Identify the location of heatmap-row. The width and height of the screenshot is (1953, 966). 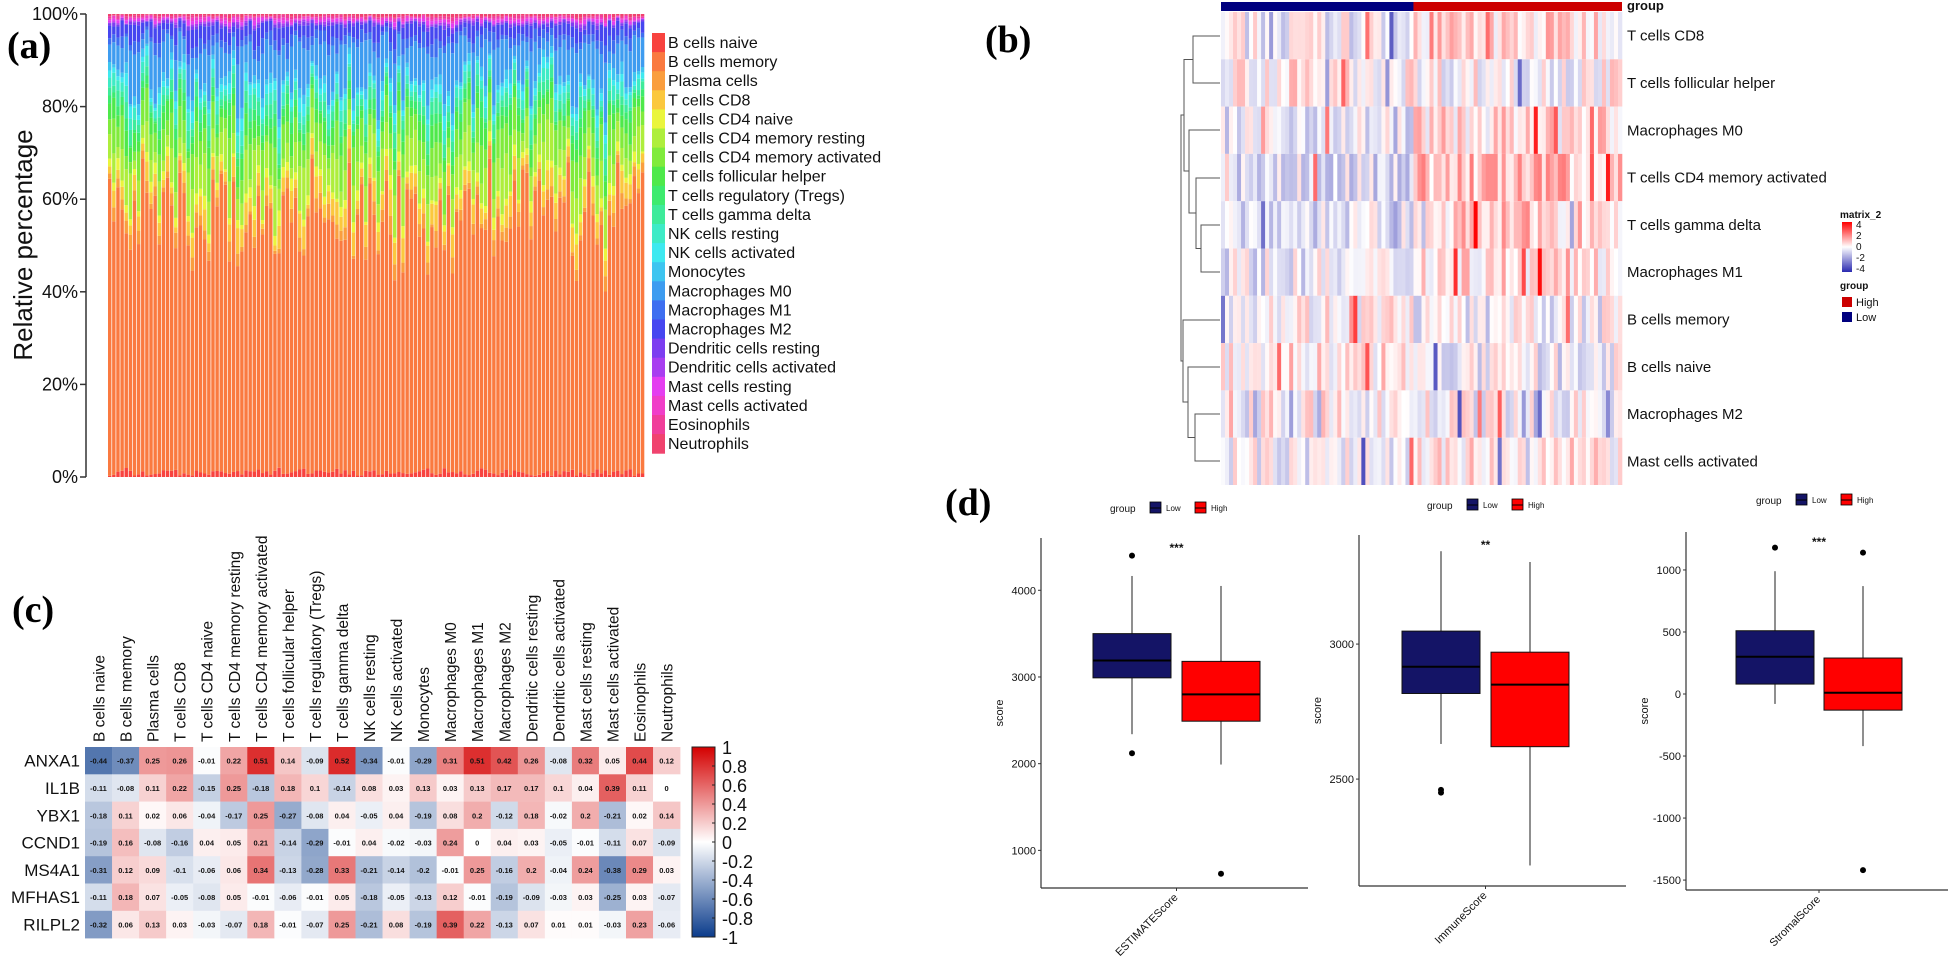
(1422, 319).